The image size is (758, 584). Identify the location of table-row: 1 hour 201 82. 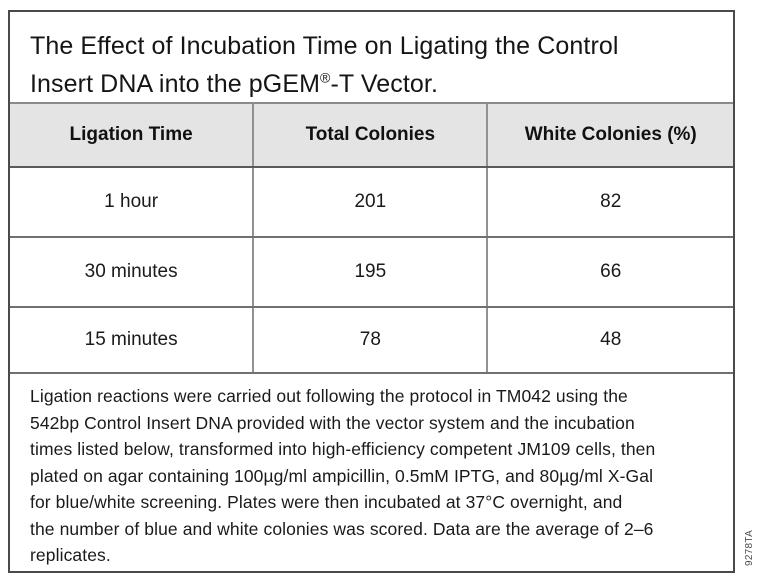
(371, 203).